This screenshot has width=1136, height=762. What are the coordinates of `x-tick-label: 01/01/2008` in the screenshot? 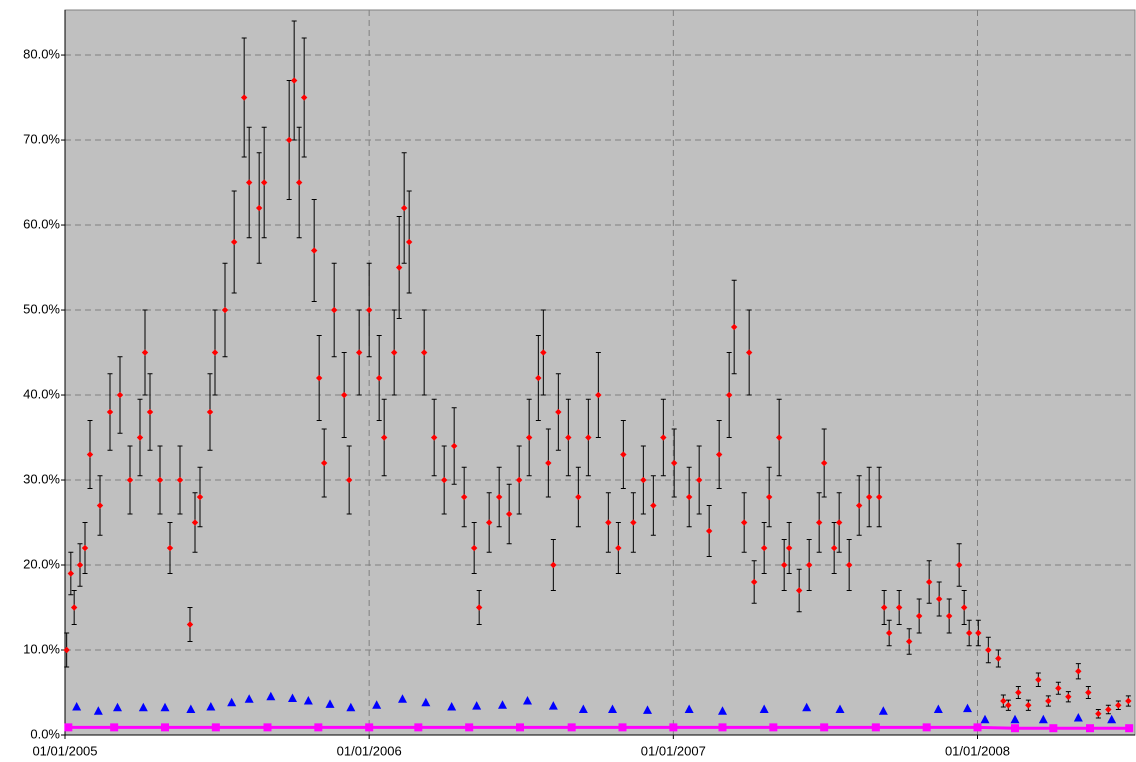 It's located at (977, 750).